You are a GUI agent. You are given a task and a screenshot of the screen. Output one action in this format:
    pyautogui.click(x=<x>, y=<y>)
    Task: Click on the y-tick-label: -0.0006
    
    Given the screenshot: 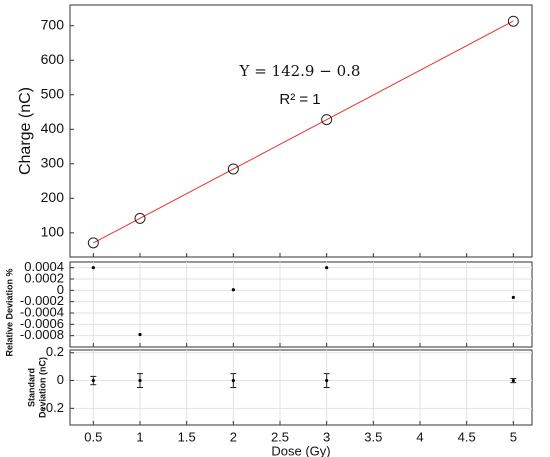 What is the action you would take?
    pyautogui.click(x=42, y=323)
    